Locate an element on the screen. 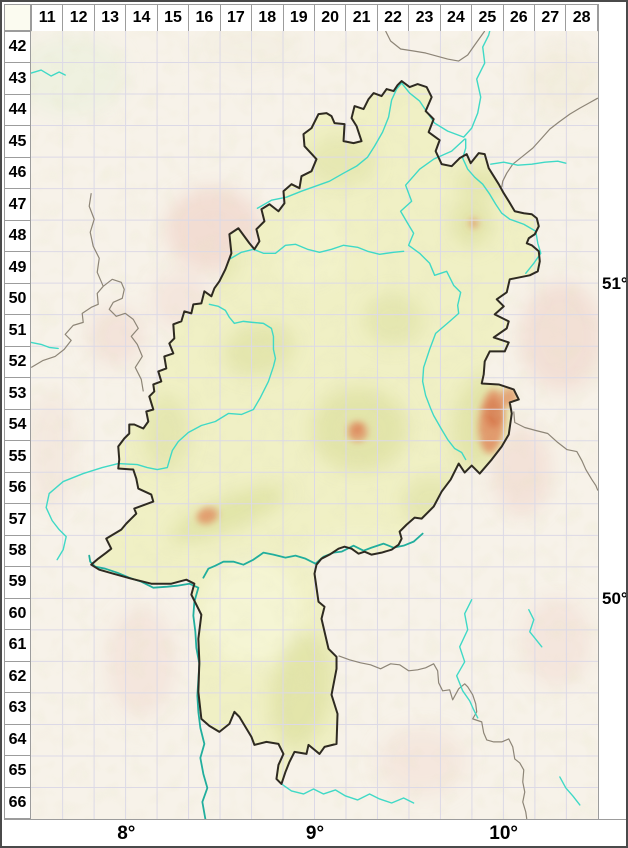 The image size is (628, 848). row-header: 44 is located at coordinates (17, 110).